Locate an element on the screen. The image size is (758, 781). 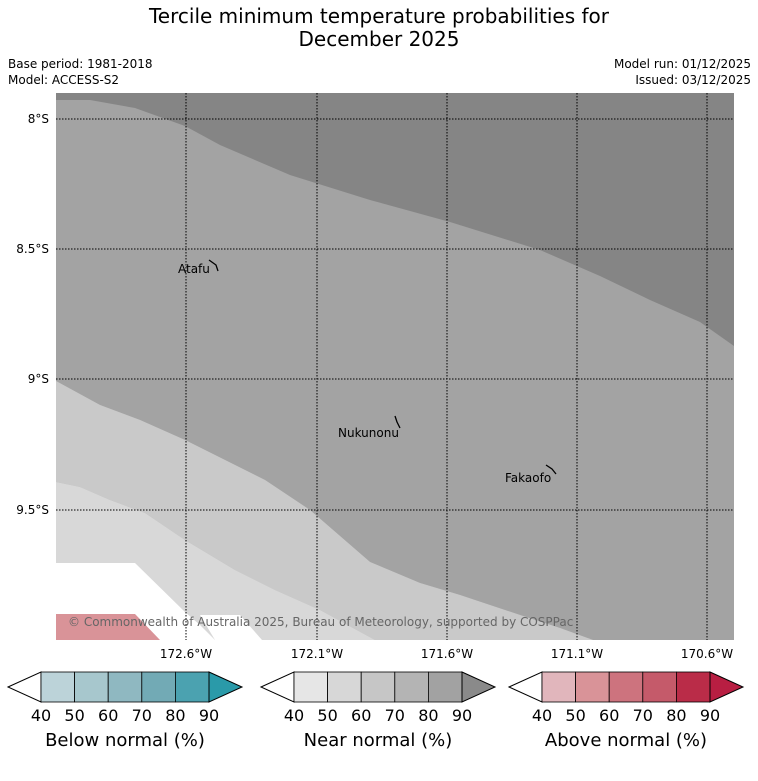
fakaofo-coastline is located at coordinates (551, 469).